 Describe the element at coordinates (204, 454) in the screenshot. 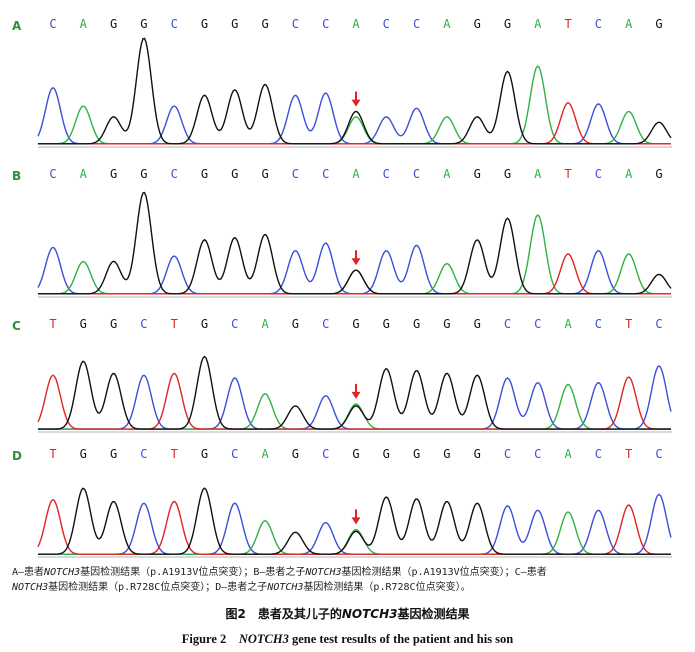

I see `base-call-d-6: G` at that location.